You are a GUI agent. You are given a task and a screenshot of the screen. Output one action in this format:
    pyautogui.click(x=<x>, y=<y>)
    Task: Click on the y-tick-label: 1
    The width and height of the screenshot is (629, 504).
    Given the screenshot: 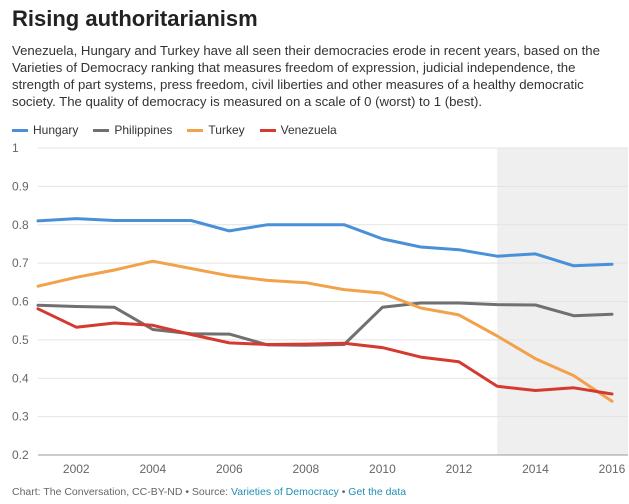 What is the action you would take?
    pyautogui.click(x=15, y=148)
    